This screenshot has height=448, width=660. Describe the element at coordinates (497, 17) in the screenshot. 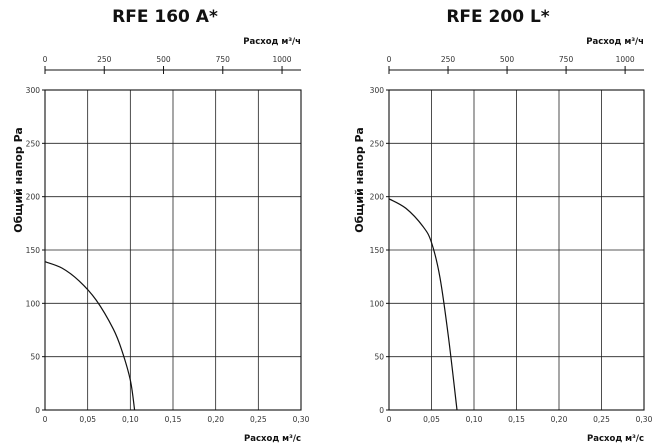

I see `chart-title: RFE 200 L*` at that location.